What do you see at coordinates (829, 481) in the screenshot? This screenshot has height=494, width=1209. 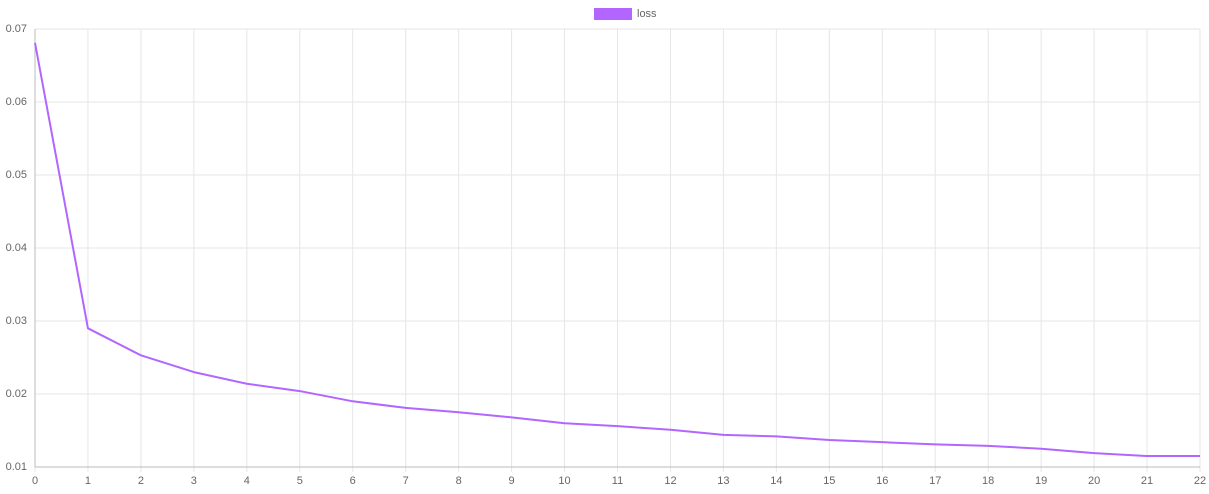 I see `x-tick-label: 15` at bounding box center [829, 481].